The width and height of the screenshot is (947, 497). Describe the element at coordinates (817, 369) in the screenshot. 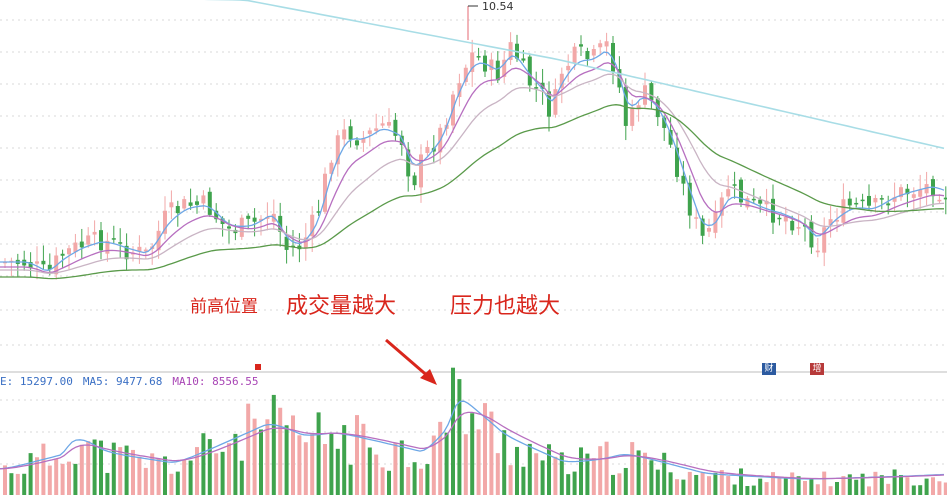

I see `tag-increase: 增` at that location.